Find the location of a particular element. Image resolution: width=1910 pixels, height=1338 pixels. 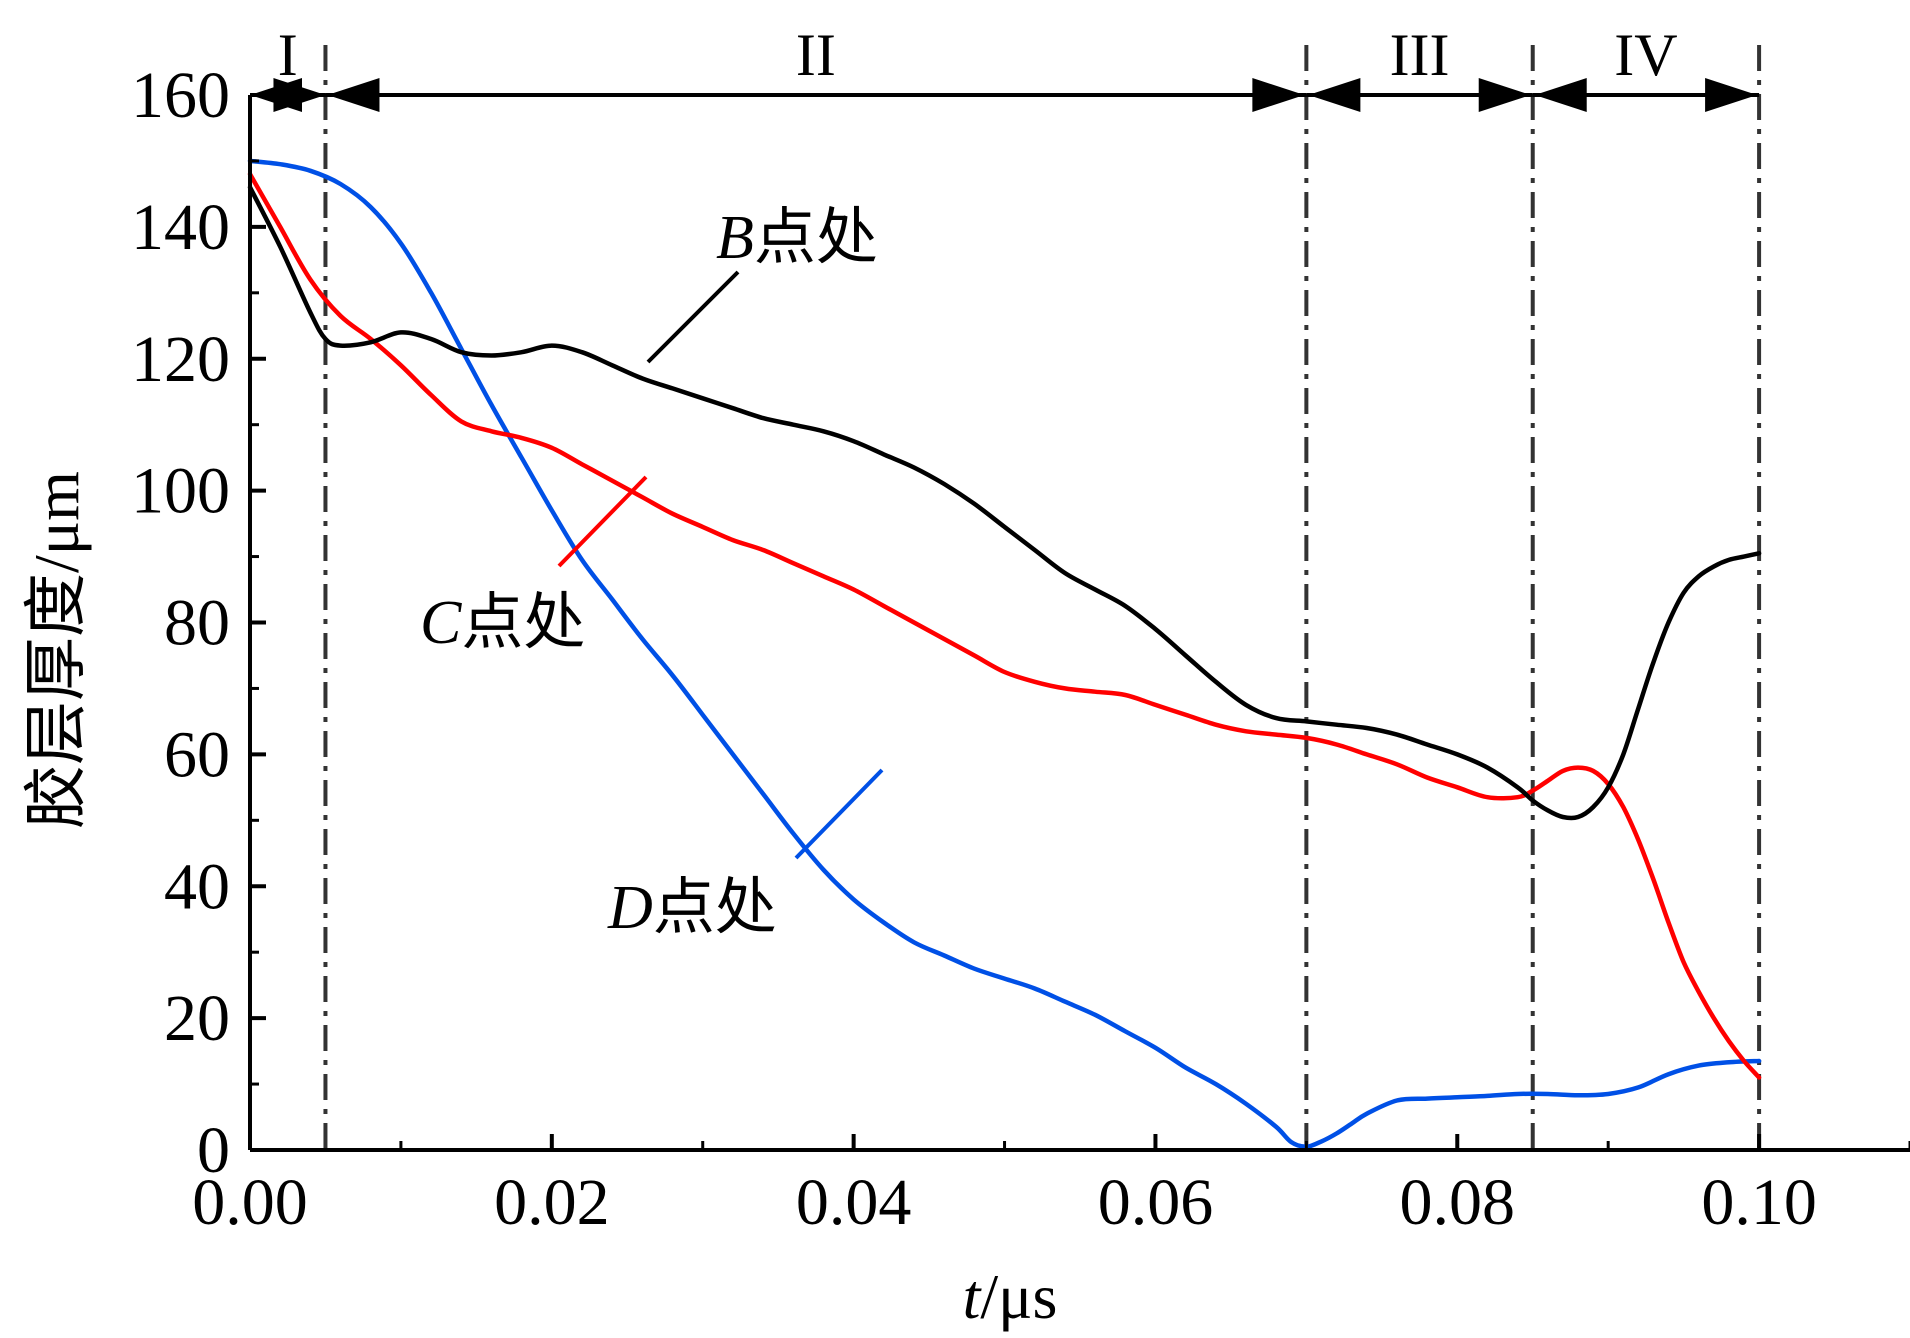

x-tick-label: 0.06 is located at coordinates (1156, 1202).